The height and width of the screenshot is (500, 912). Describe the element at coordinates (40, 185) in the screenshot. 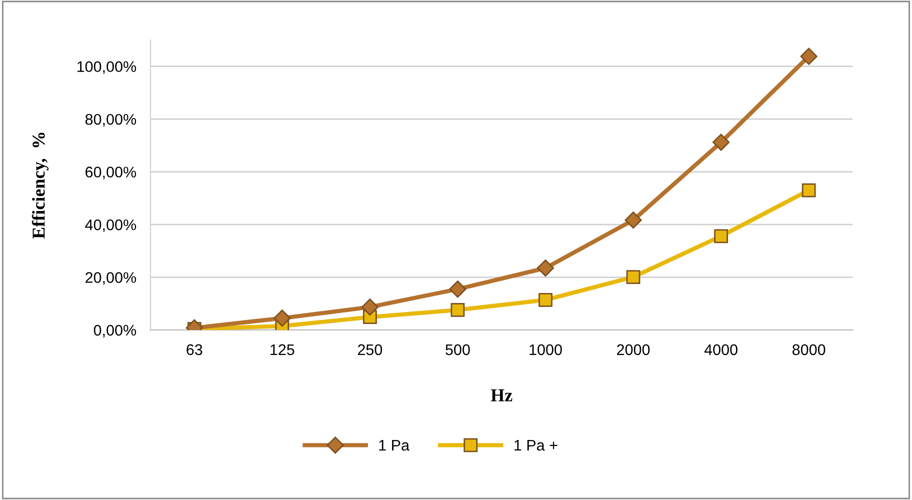

I see `y-axis-title: Efficiency, %` at that location.